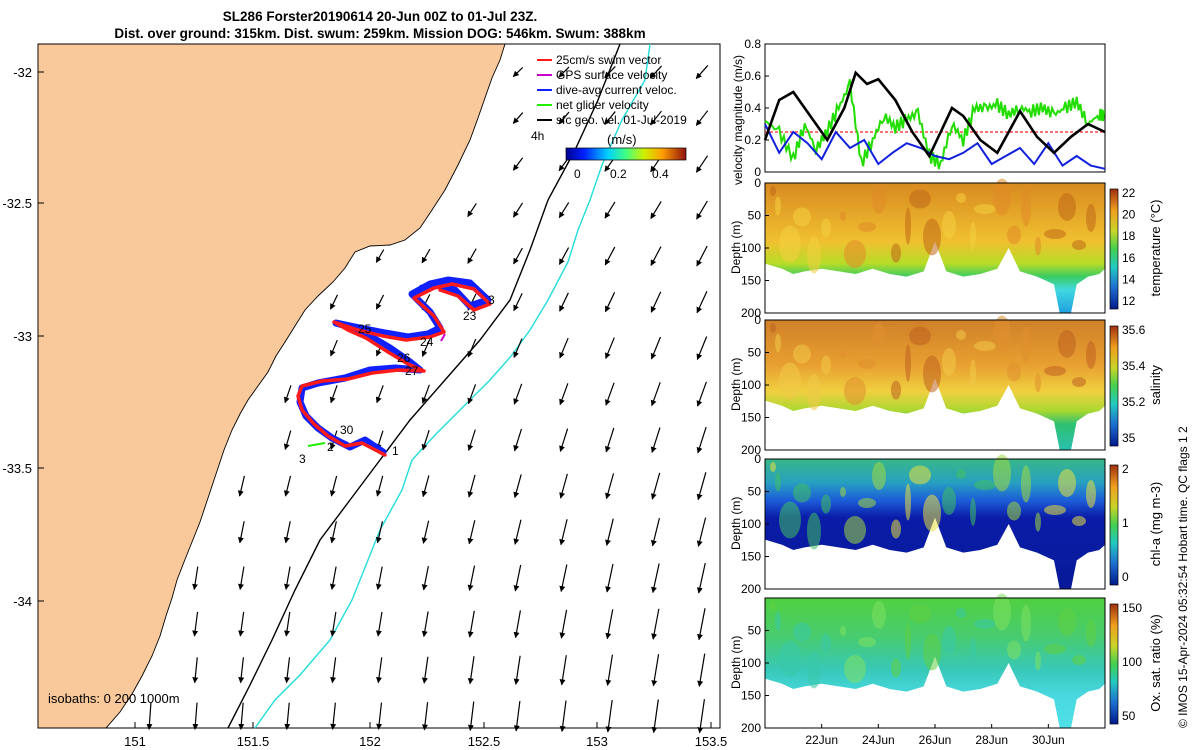 This screenshot has height=750, width=1200. Describe the element at coordinates (609, 155) in the screenshot. I see `speed-colorbar: 4h (m/s) 0 0.2 0.4` at that location.